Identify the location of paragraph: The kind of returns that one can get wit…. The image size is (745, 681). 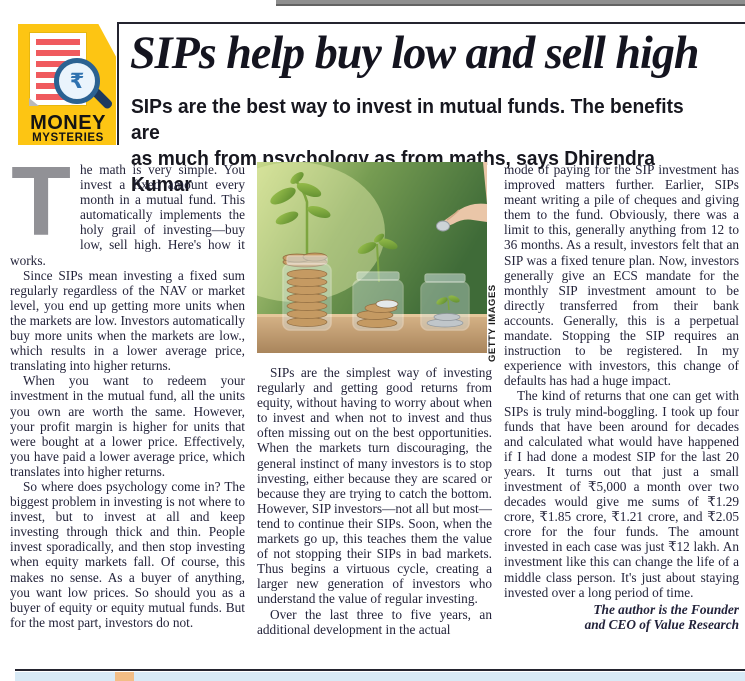
(621, 494).